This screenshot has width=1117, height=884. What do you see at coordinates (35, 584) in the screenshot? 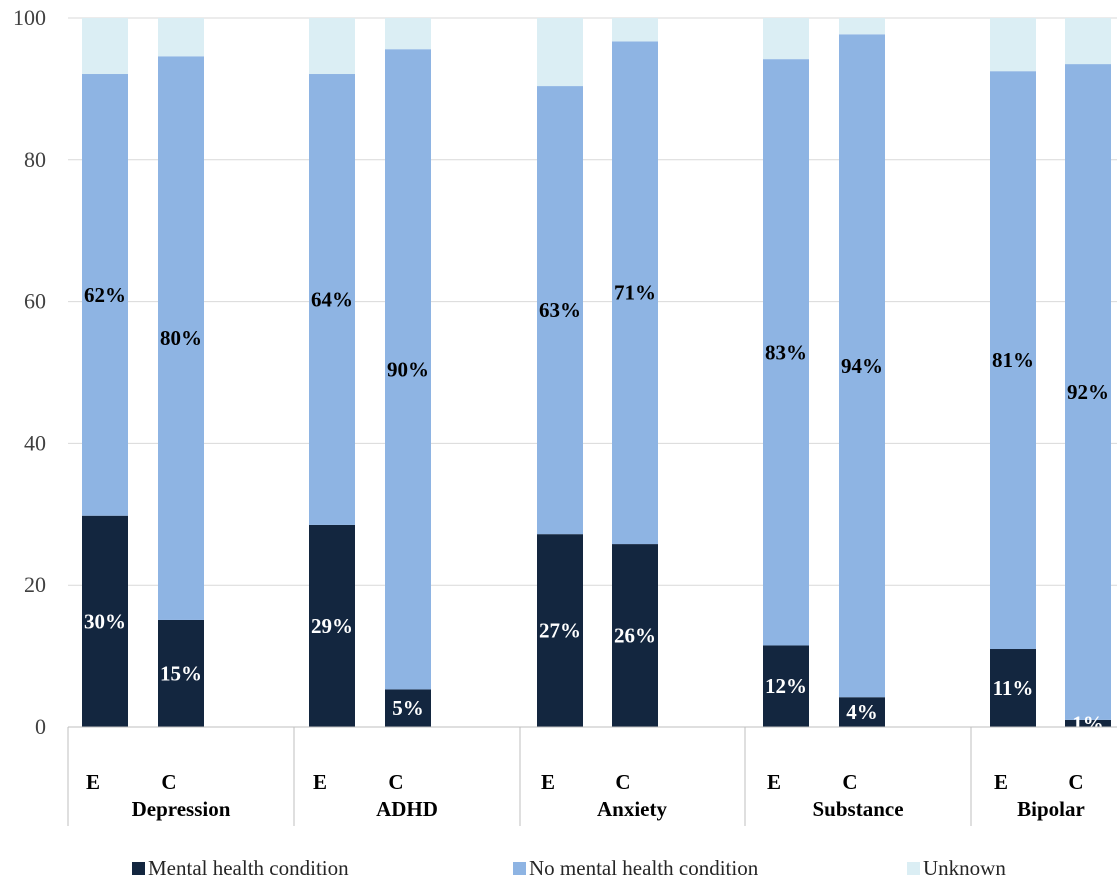
I see `y-tick-label: 20` at bounding box center [35, 584].